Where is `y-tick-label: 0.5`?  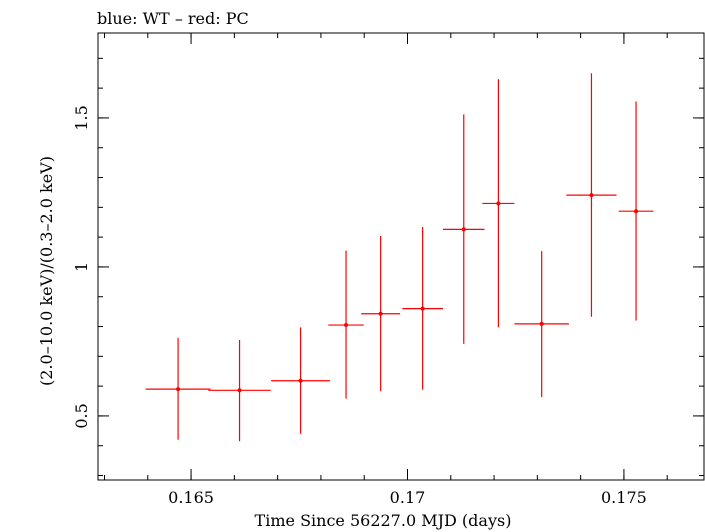 y-tick-label: 0.5 is located at coordinates (81, 415).